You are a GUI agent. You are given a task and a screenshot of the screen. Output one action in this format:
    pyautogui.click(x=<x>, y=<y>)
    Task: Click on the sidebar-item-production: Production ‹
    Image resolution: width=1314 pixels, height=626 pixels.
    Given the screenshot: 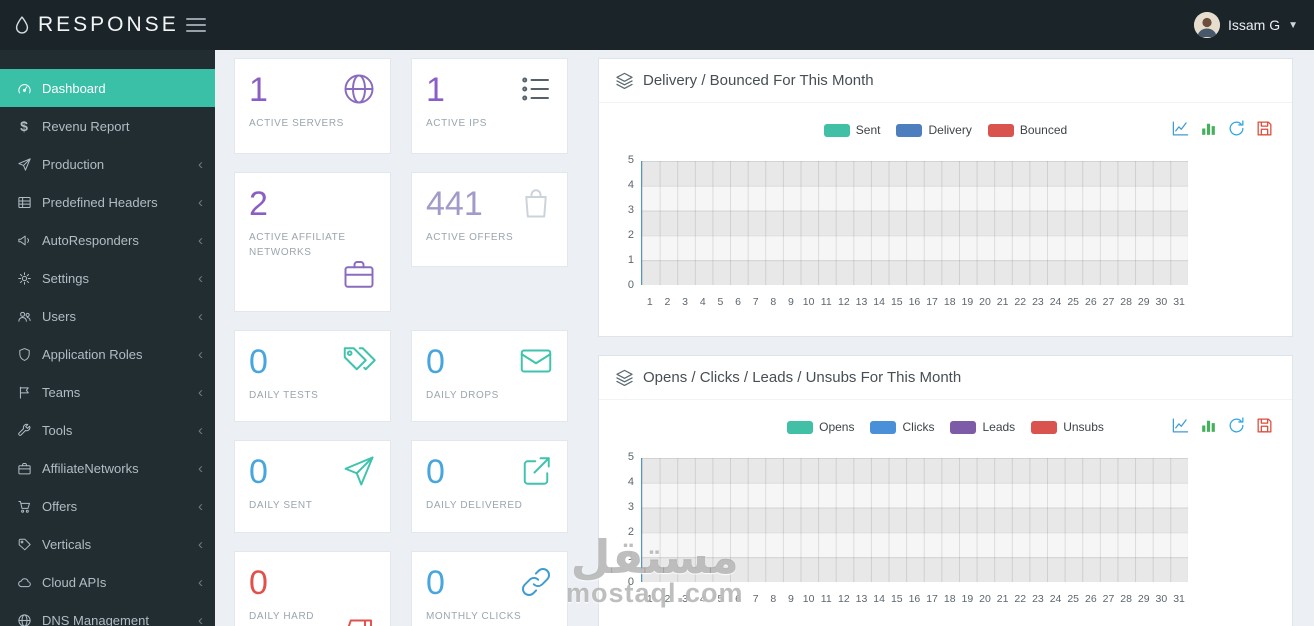 What is the action you would take?
    pyautogui.click(x=107, y=164)
    